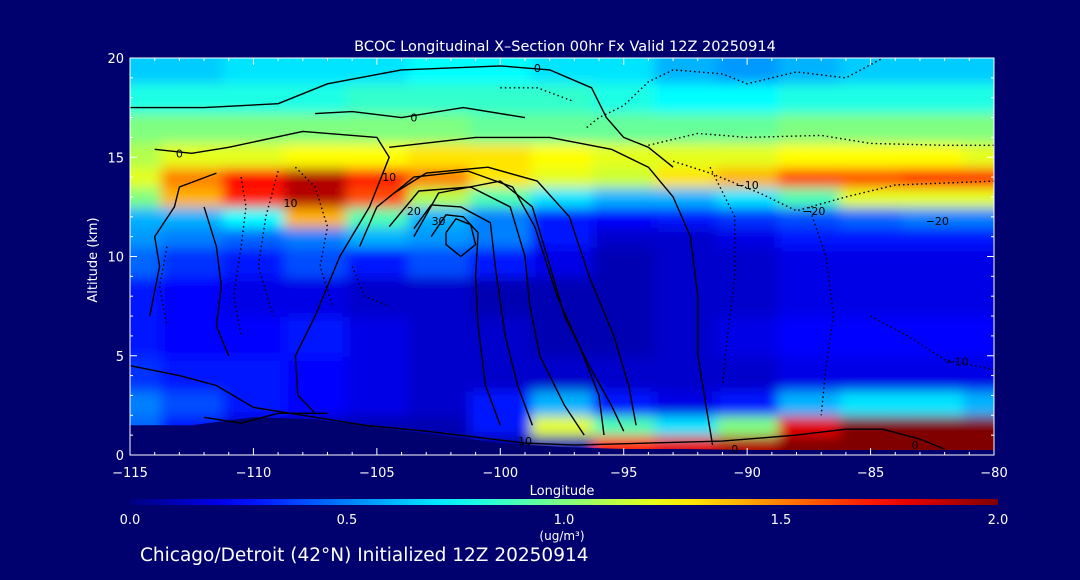  Describe the element at coordinates (290, 203) in the screenshot. I see `contour-label: 10` at that location.